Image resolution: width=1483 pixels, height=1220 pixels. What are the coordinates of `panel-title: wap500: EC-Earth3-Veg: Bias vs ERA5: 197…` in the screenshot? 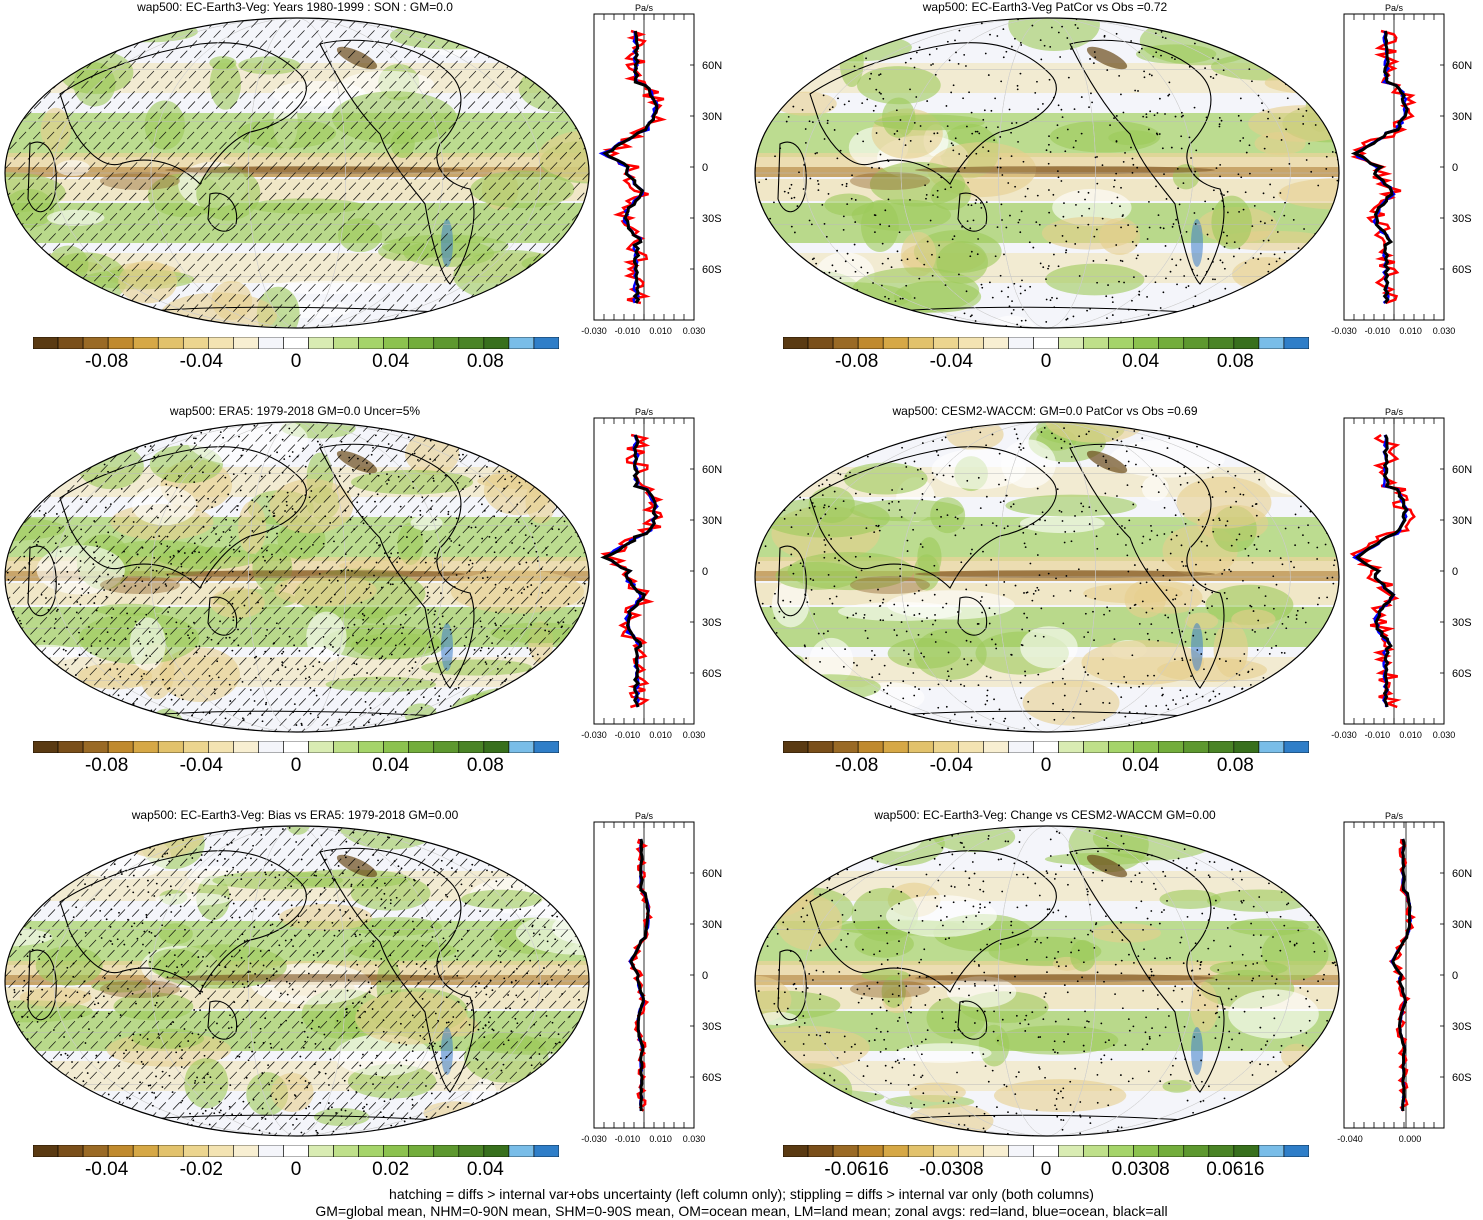 It's located at (295, 815).